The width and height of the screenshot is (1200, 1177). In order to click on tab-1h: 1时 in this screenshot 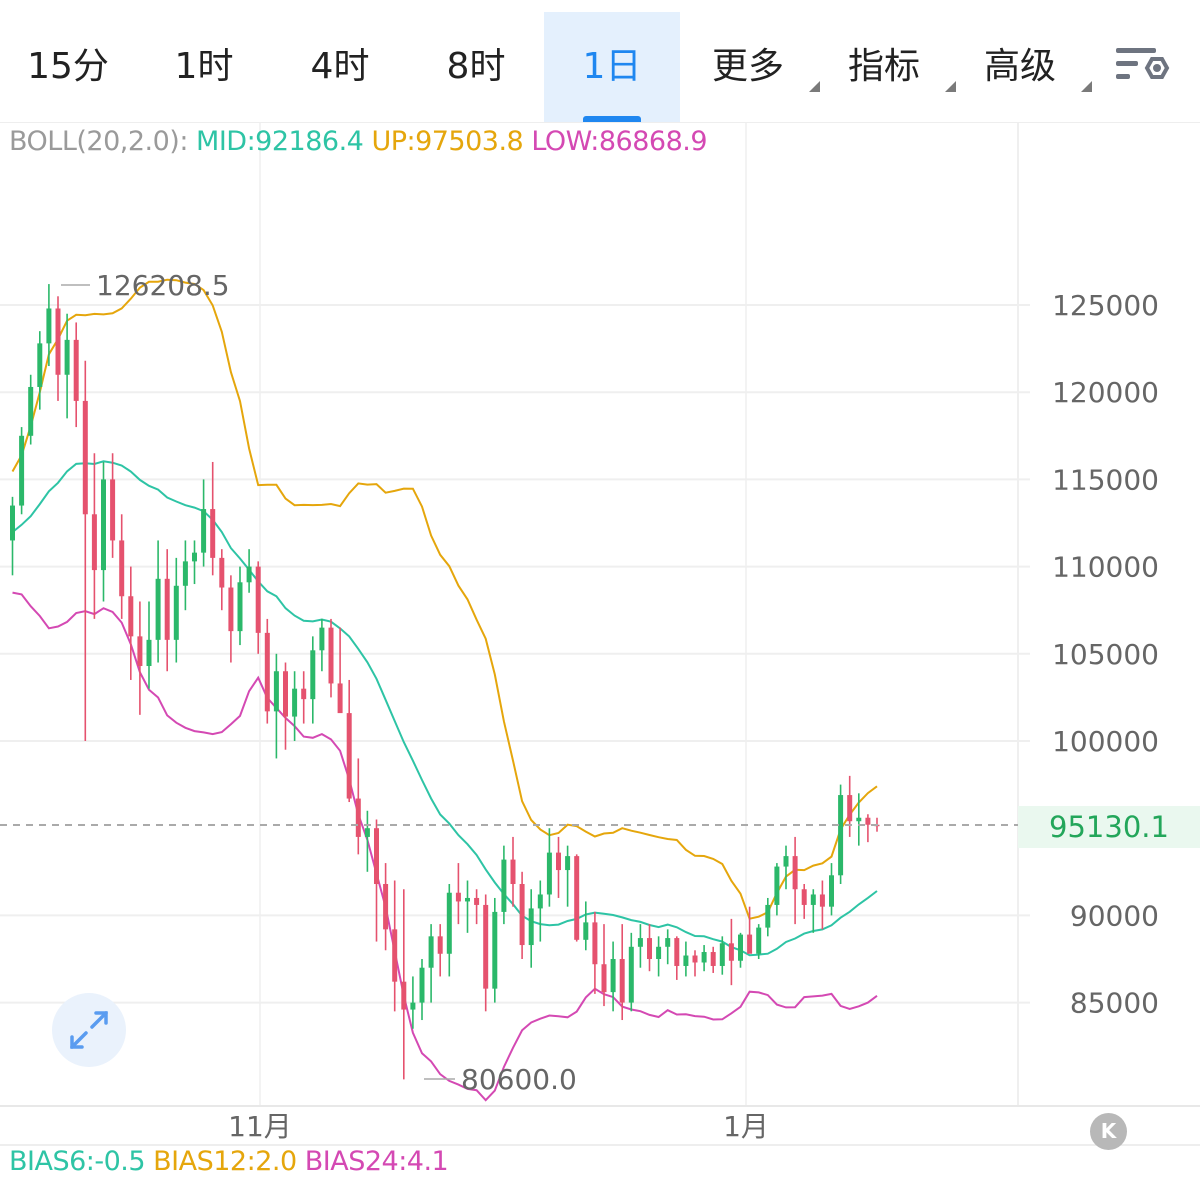, I will do `click(204, 67)`.